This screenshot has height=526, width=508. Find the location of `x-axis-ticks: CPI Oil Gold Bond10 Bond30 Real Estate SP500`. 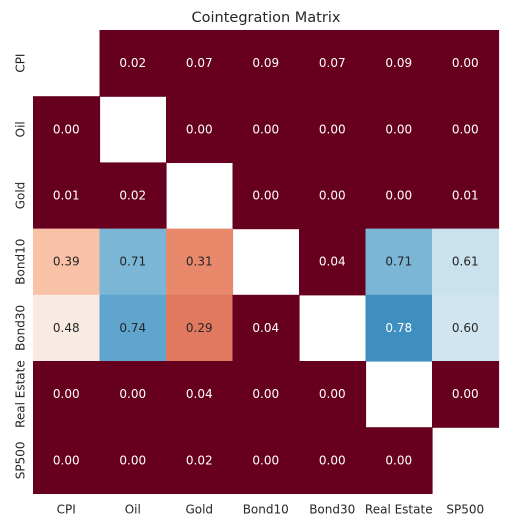

x-axis-ticks: CPI Oil Gold Bond10 Bond30 Real Estate SP500 is located at coordinates (270, 509).